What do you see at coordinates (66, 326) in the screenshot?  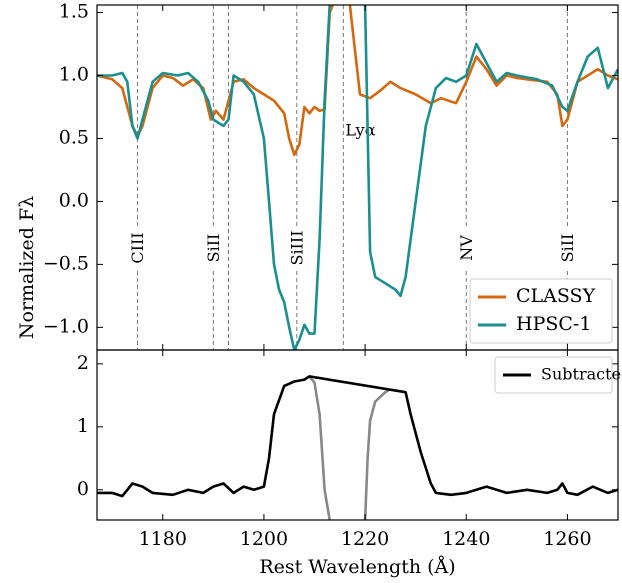 I see `y-tick-label: −1.0` at bounding box center [66, 326].